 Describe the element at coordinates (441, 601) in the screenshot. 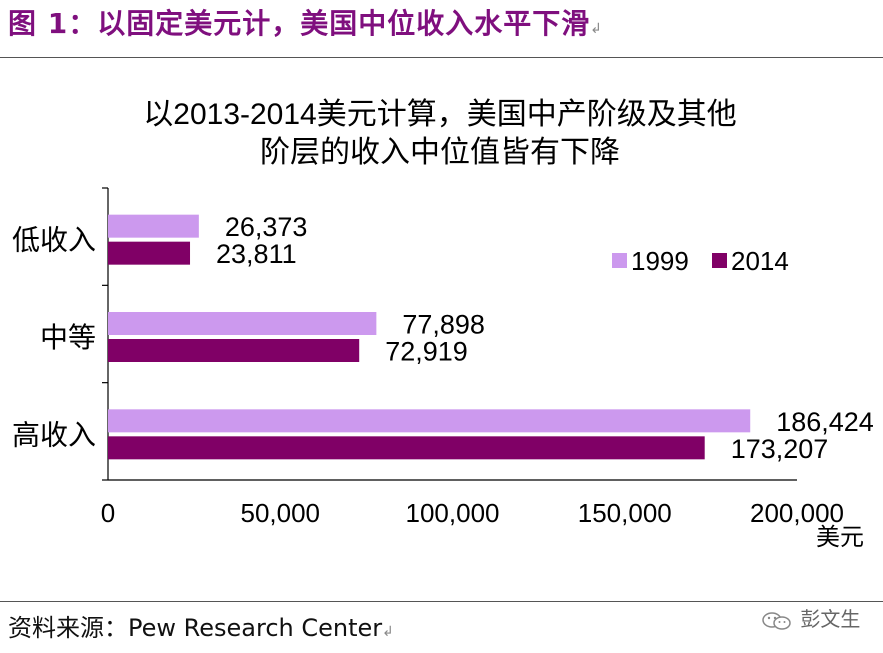

I see `footer-rule` at that location.